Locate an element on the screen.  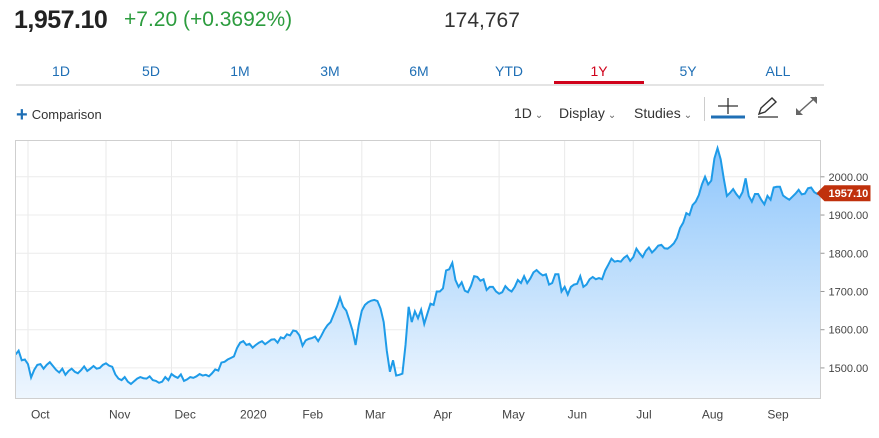
comparison-label: Comparison is located at coordinates (66, 114).